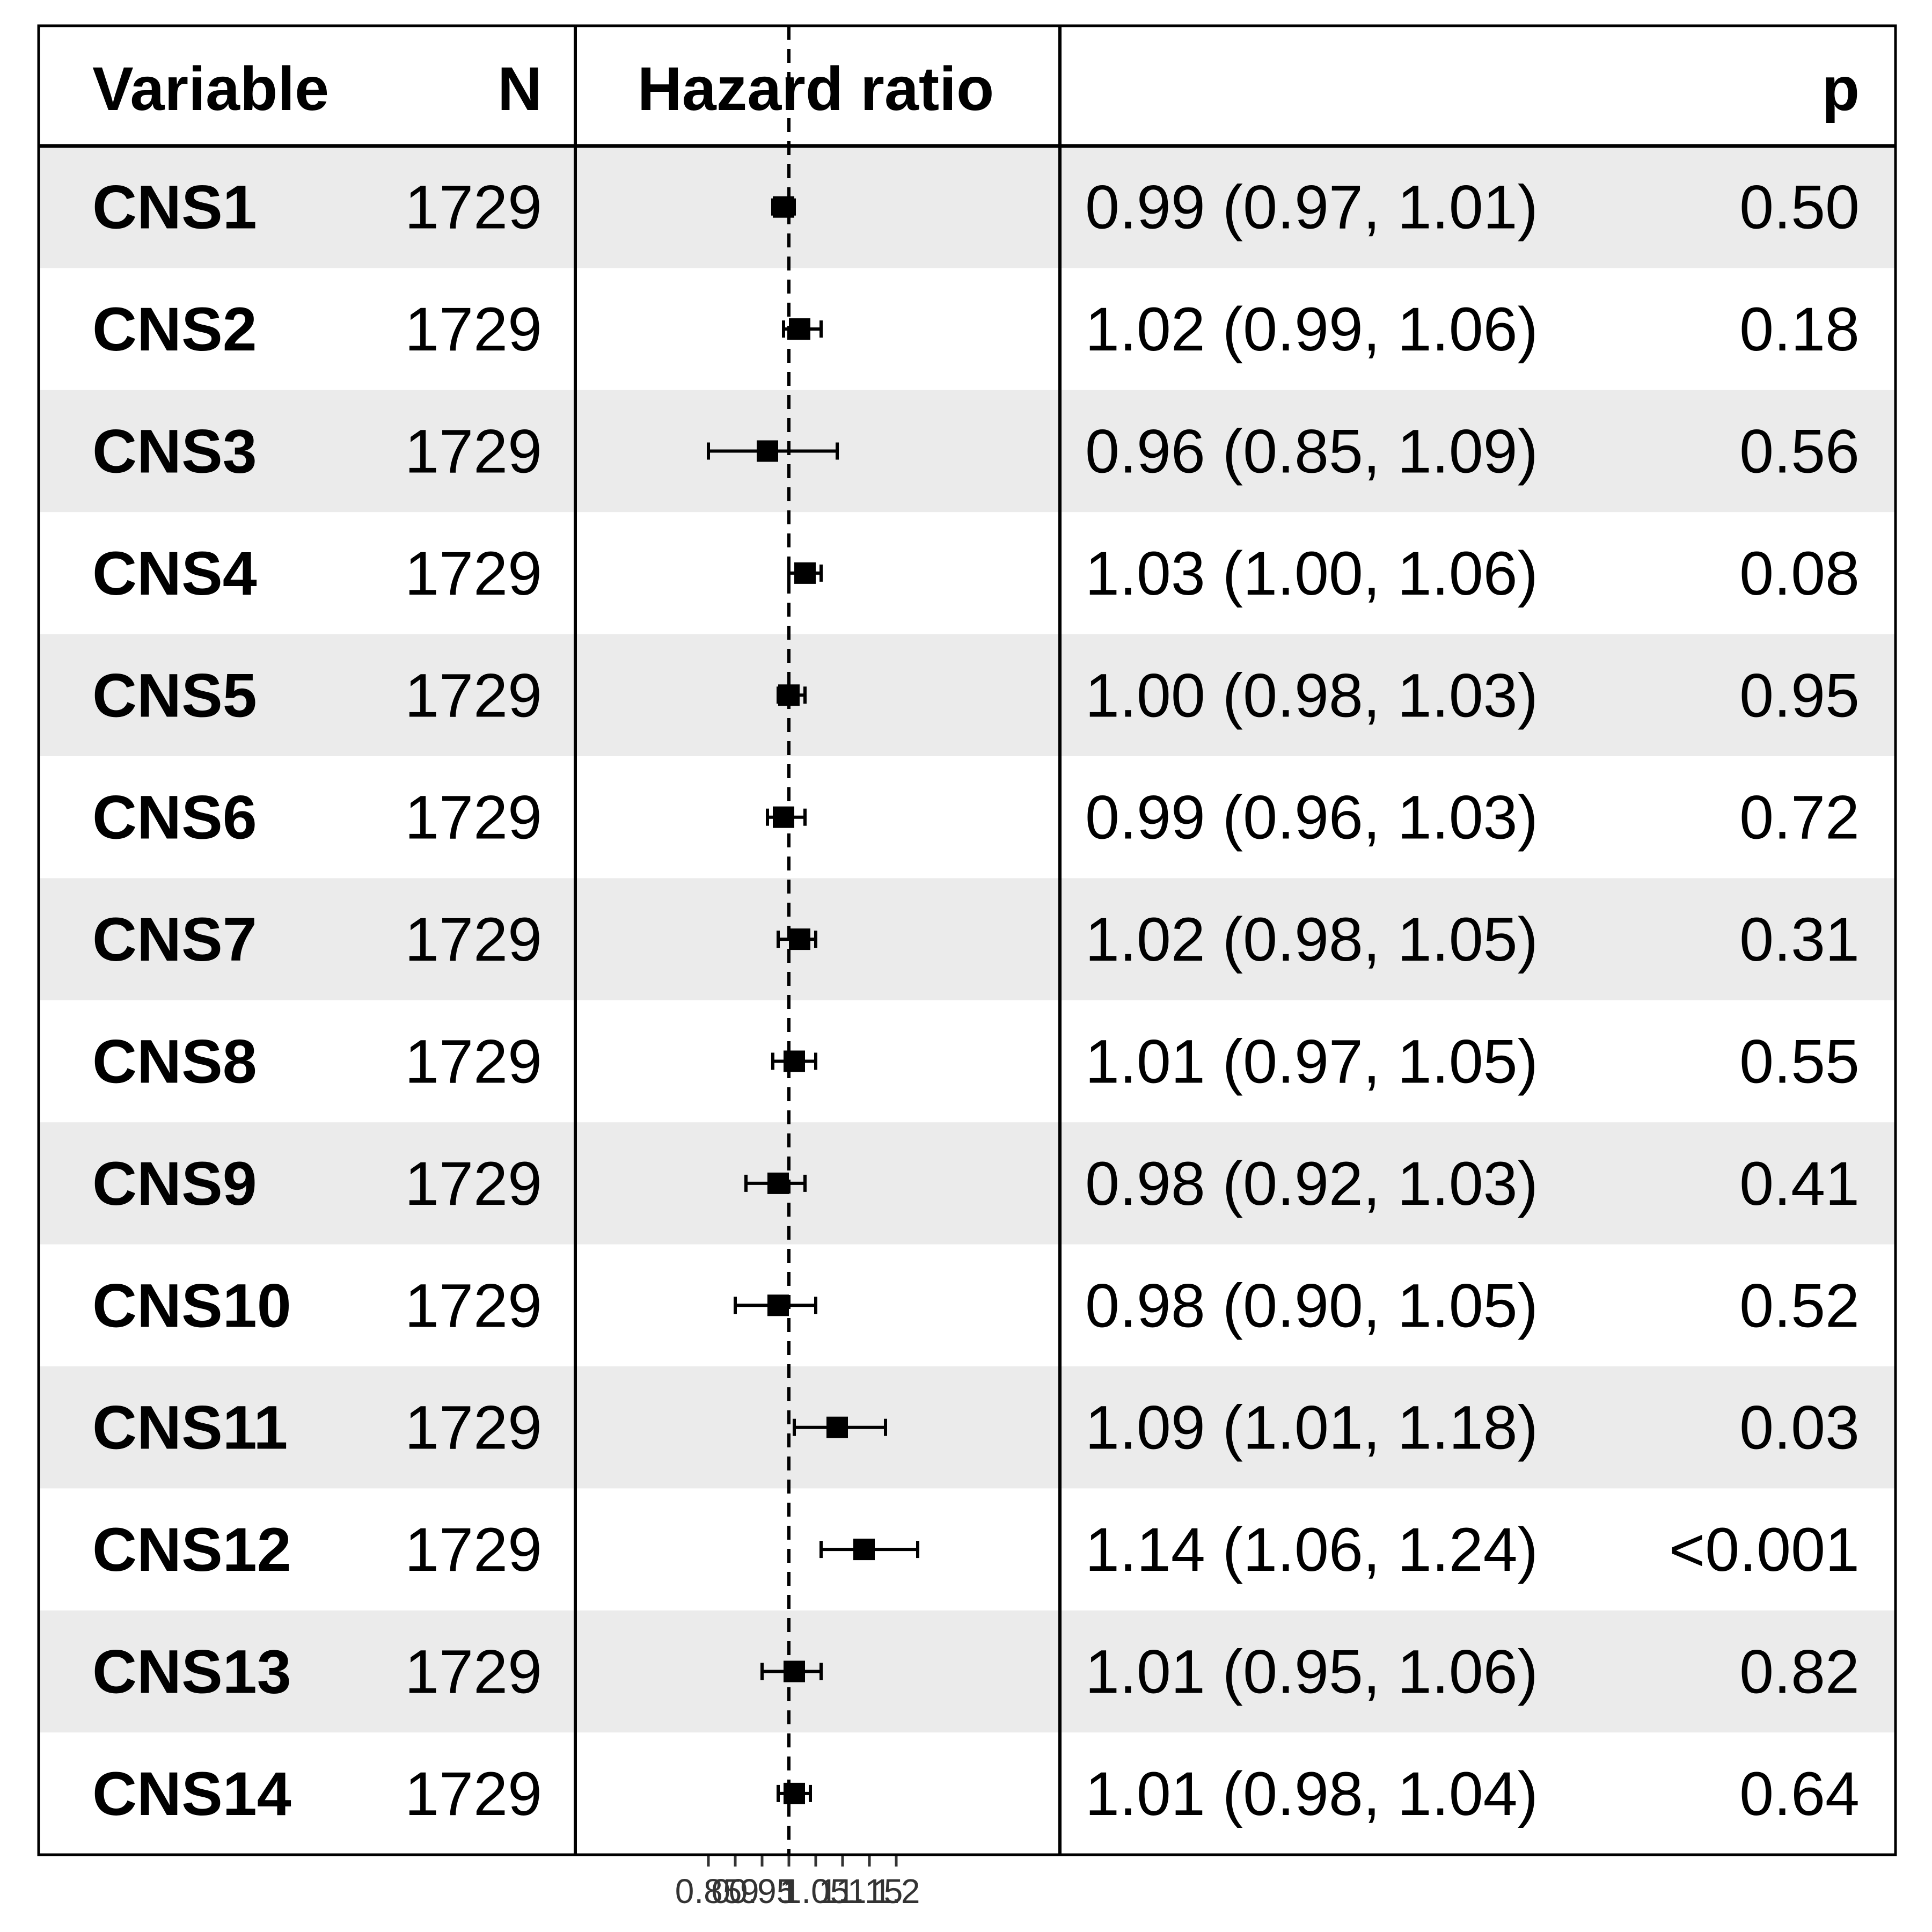 The width and height of the screenshot is (1932, 1932). I want to click on x-tick-label: 1, so click(789, 1891).